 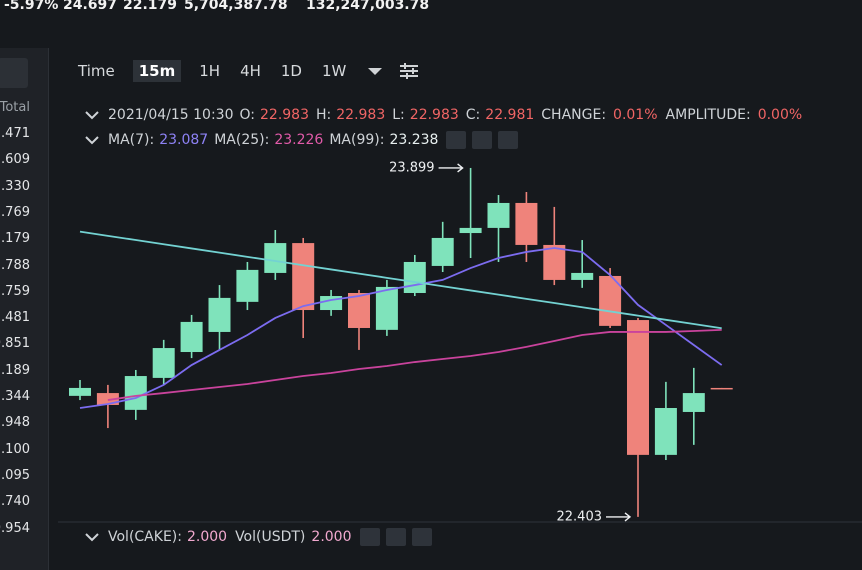 What do you see at coordinates (15, 502) in the screenshot?
I see `sidebar-value: 3.740` at bounding box center [15, 502].